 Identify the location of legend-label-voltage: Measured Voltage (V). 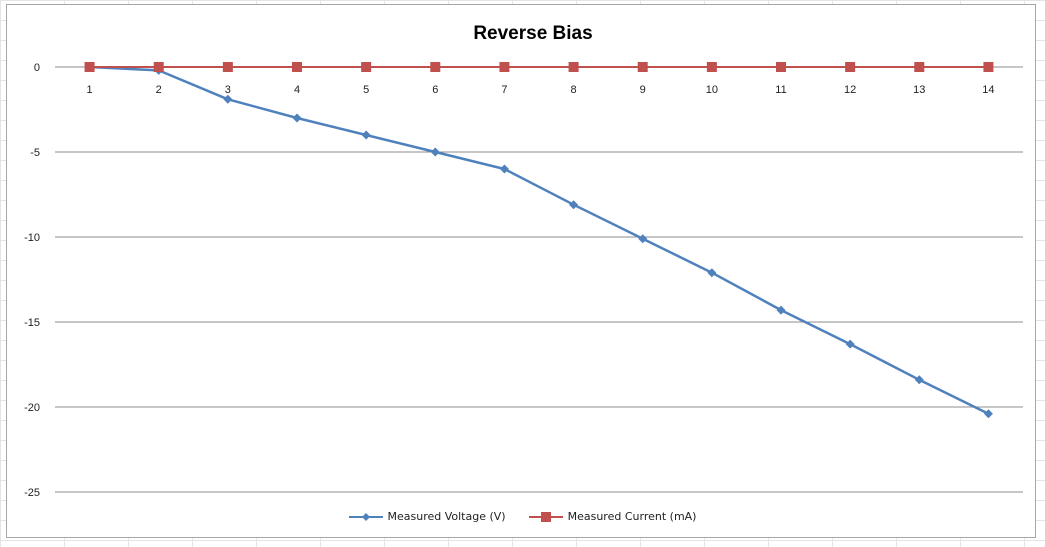
(446, 516).